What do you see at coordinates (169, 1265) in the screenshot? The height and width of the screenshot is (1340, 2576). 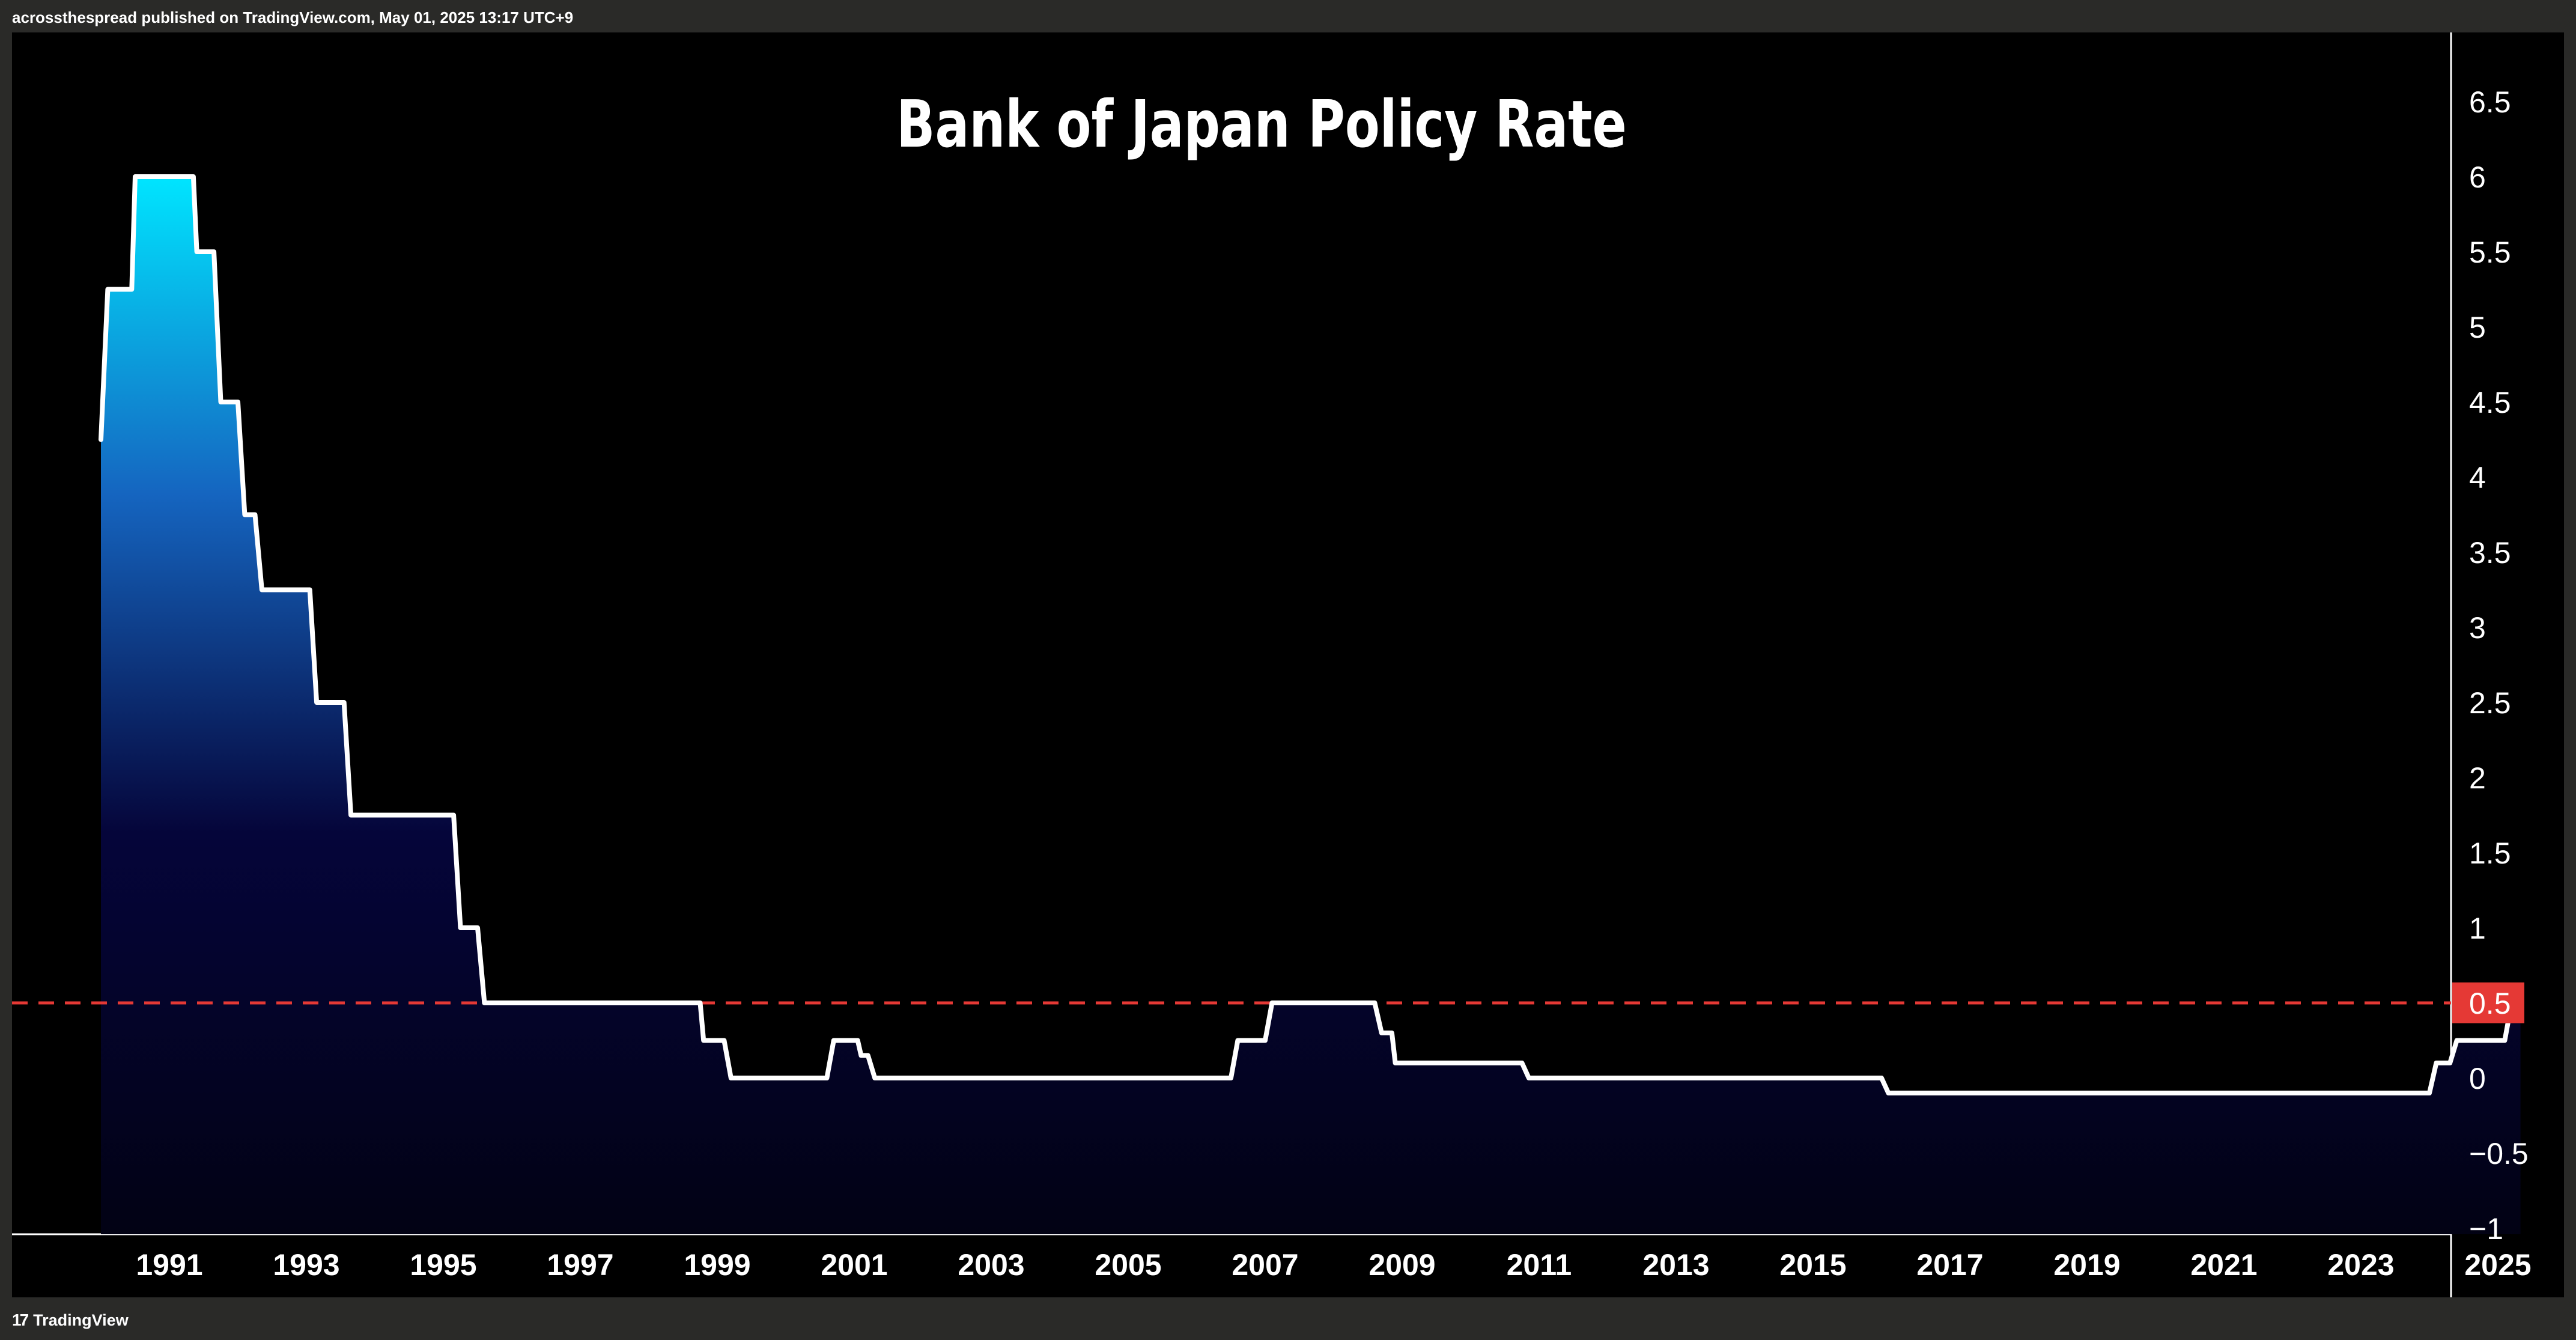 I see `x-tick-label: 1991` at bounding box center [169, 1265].